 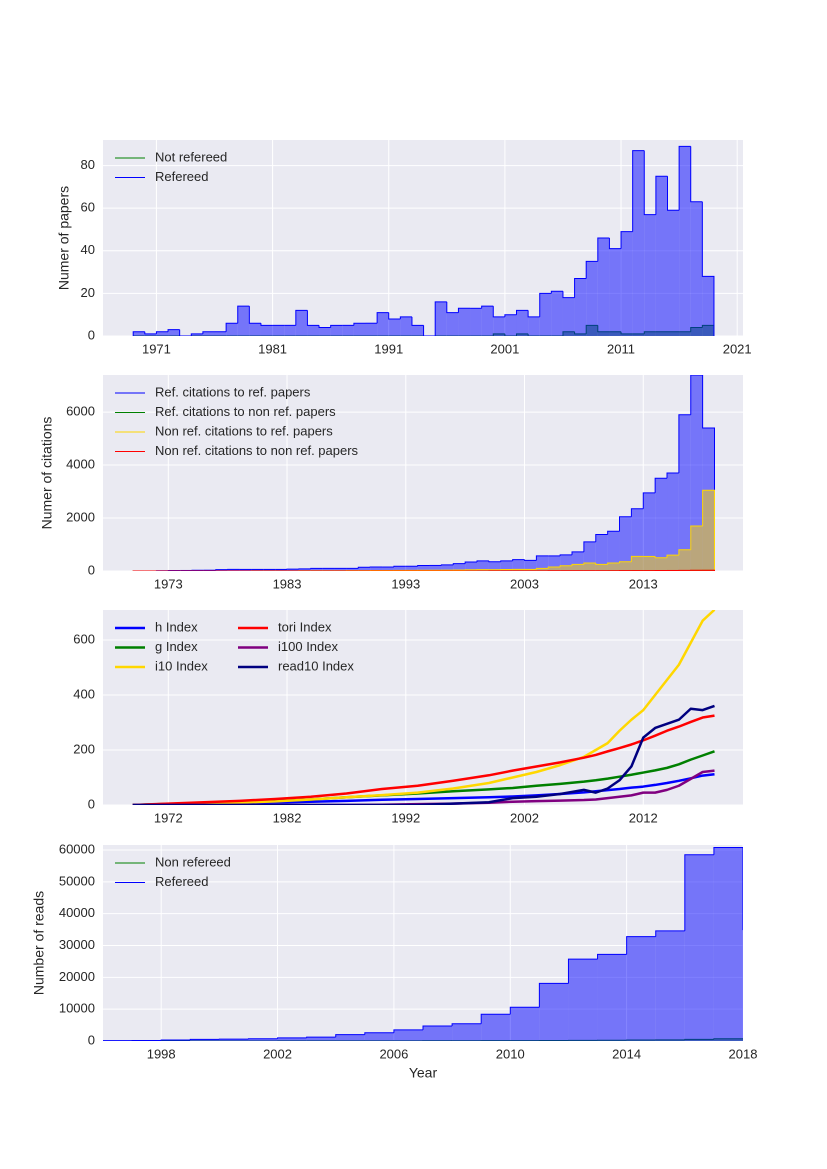 I want to click on legend-label: Non refereed, so click(x=193, y=861).